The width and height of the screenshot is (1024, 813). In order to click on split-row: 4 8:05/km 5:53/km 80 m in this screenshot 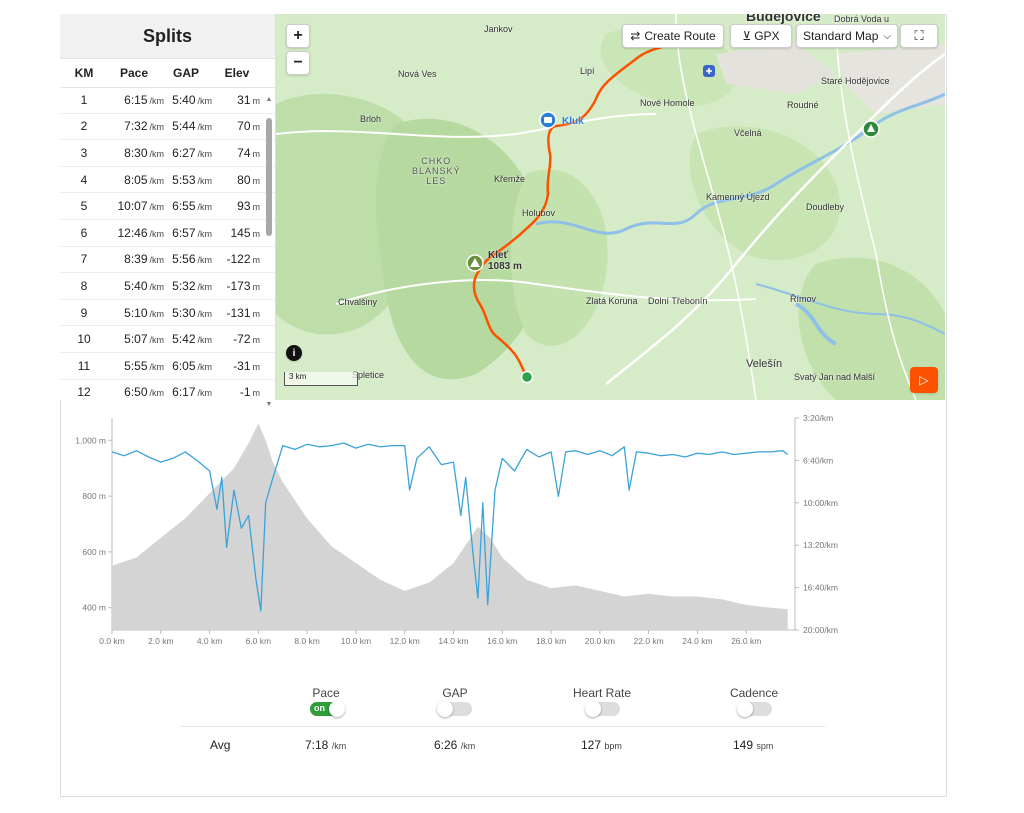, I will do `click(167, 180)`.